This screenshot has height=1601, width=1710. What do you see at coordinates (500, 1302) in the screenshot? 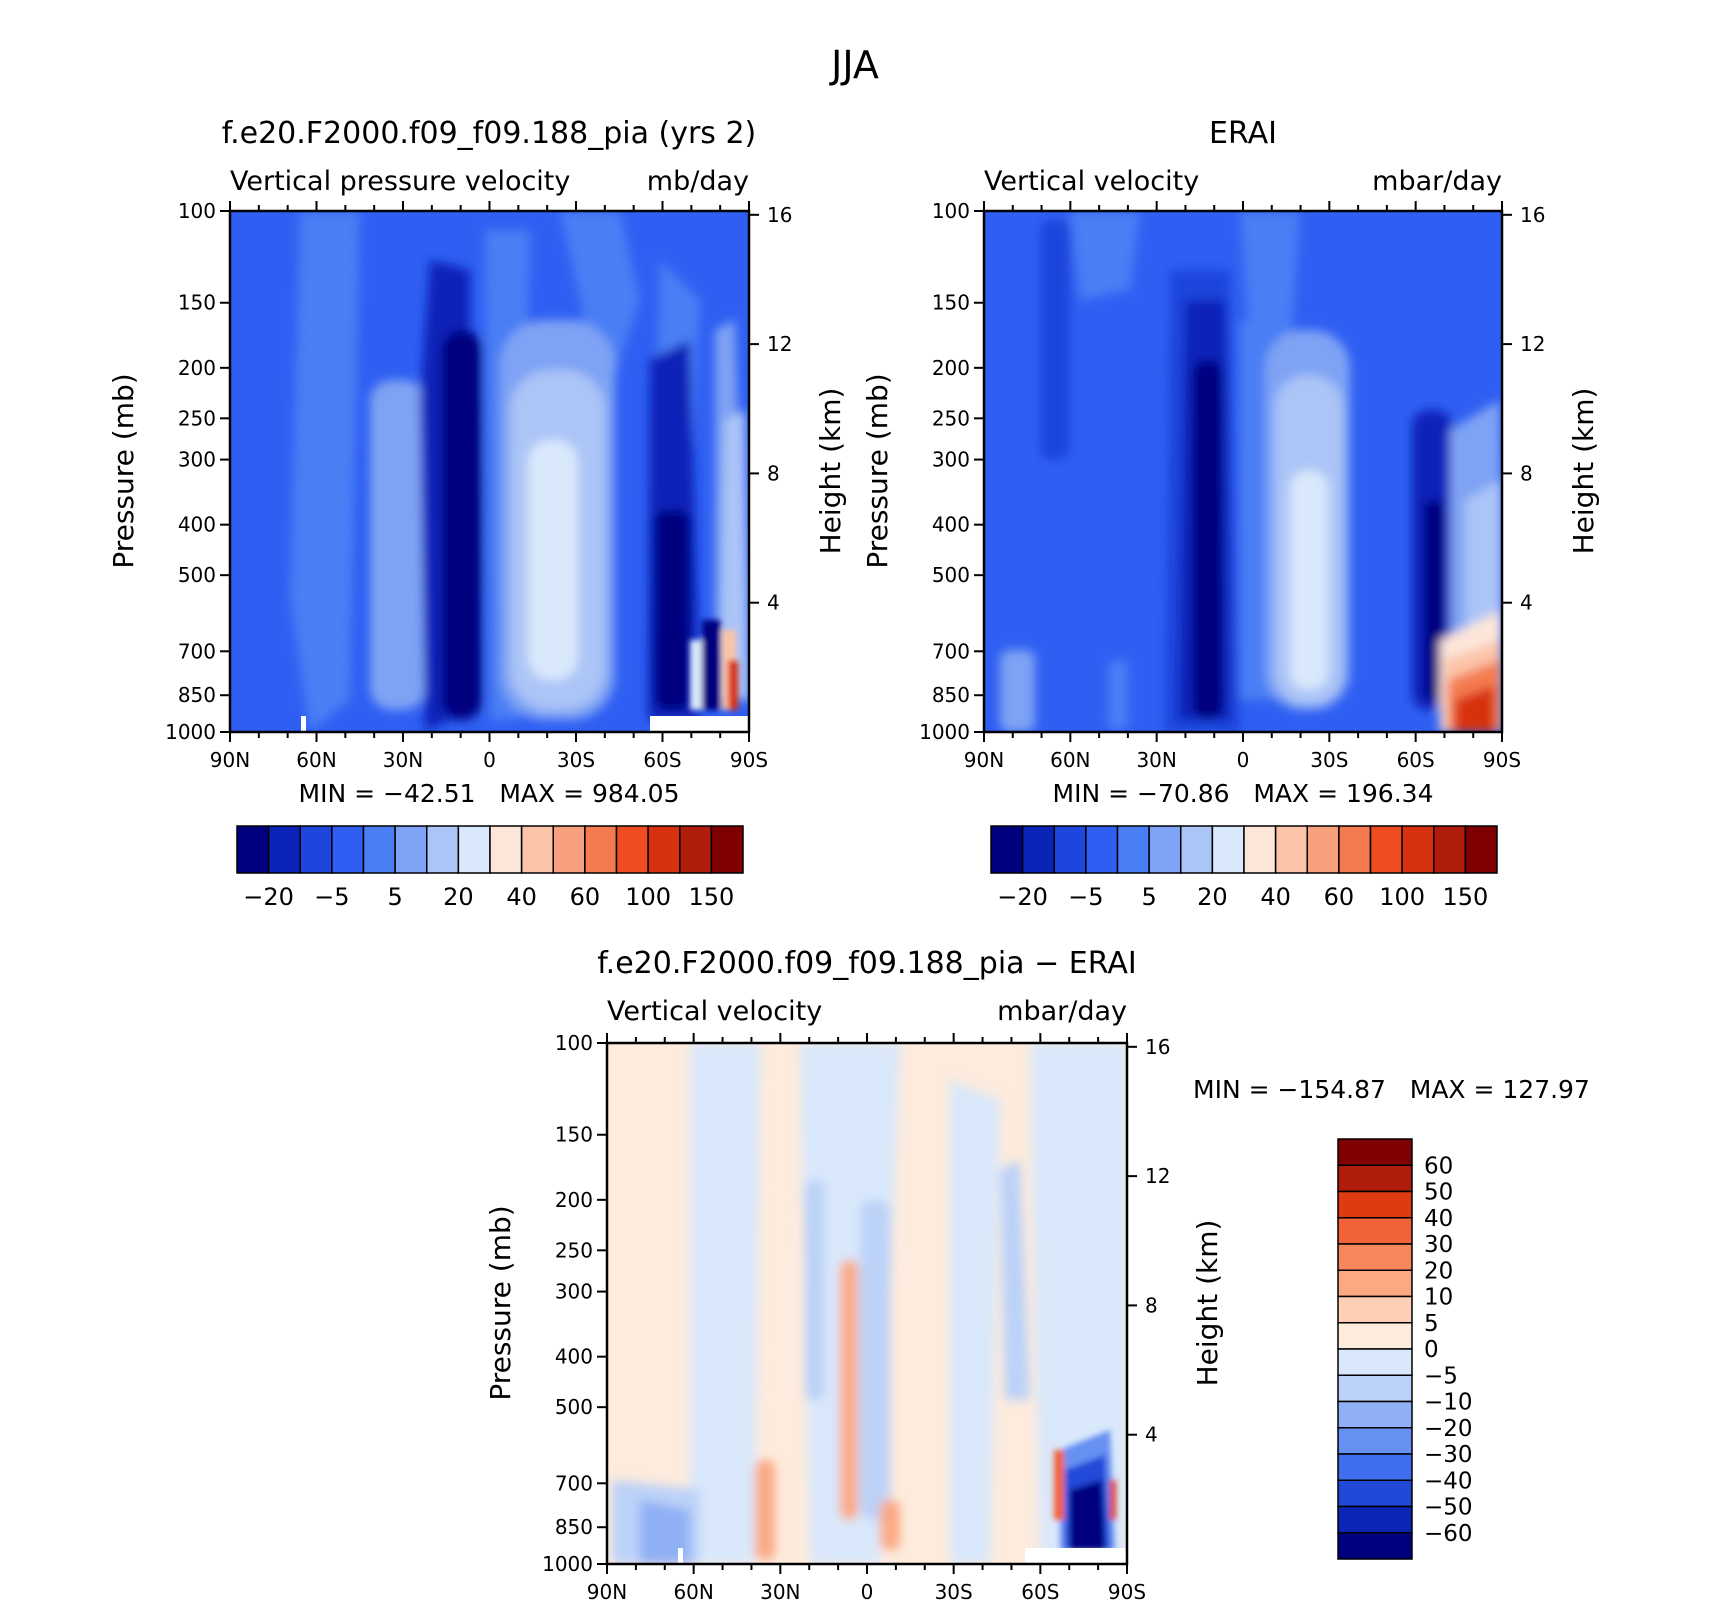
I see `panel-diff-ylabel: Pressure (mb)` at bounding box center [500, 1302].